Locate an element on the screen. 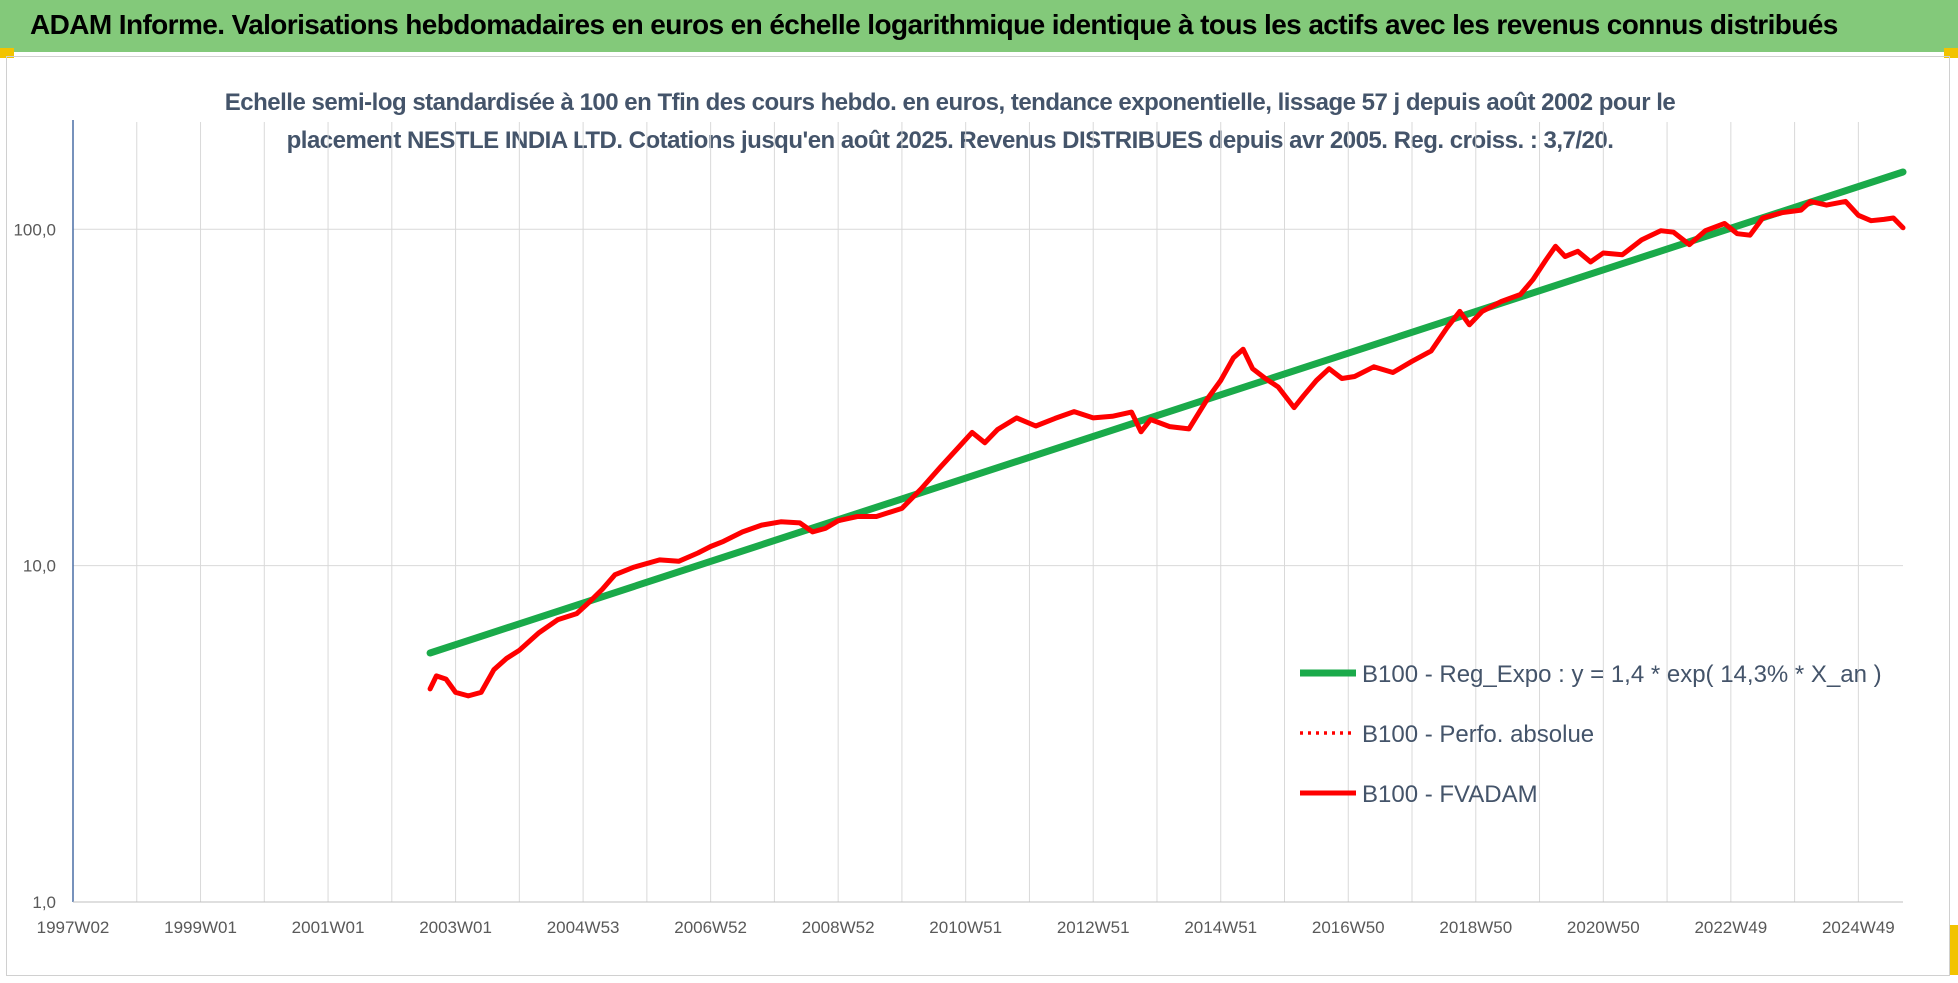 The width and height of the screenshot is (1958, 983). x-tick-label: 2004W53 is located at coordinates (583, 927).